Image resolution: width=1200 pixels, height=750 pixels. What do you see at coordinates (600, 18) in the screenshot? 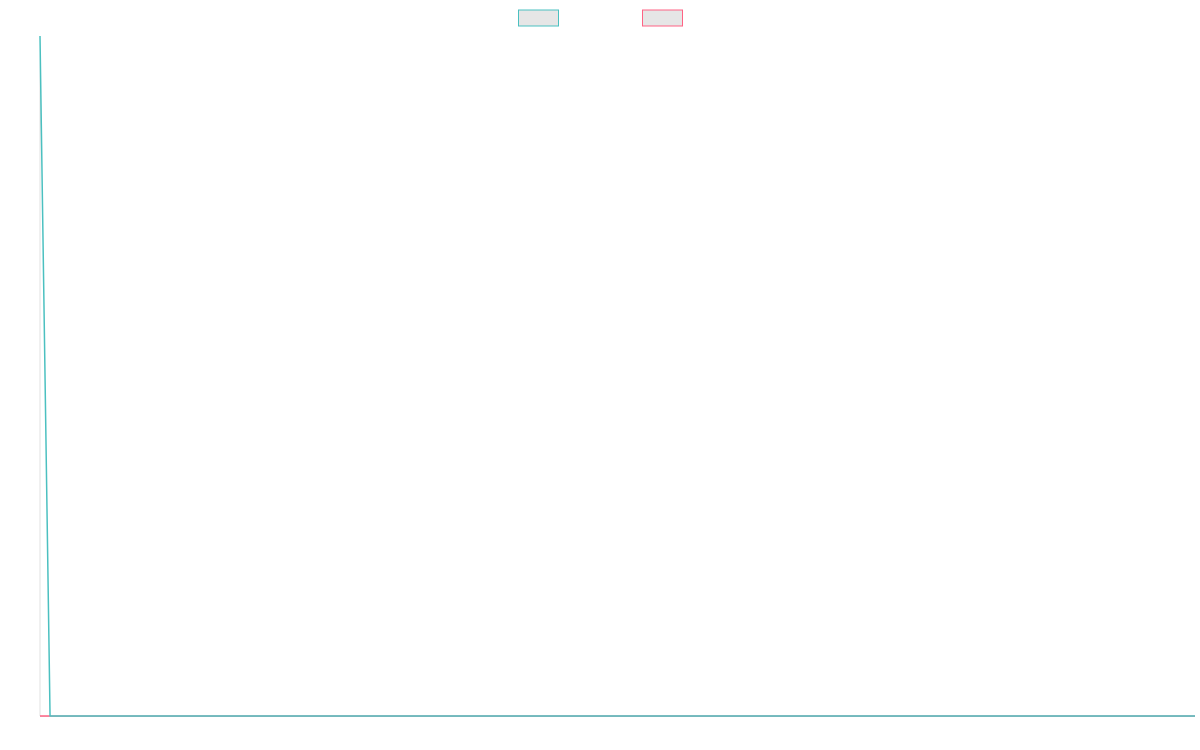
I see `legend` at bounding box center [600, 18].